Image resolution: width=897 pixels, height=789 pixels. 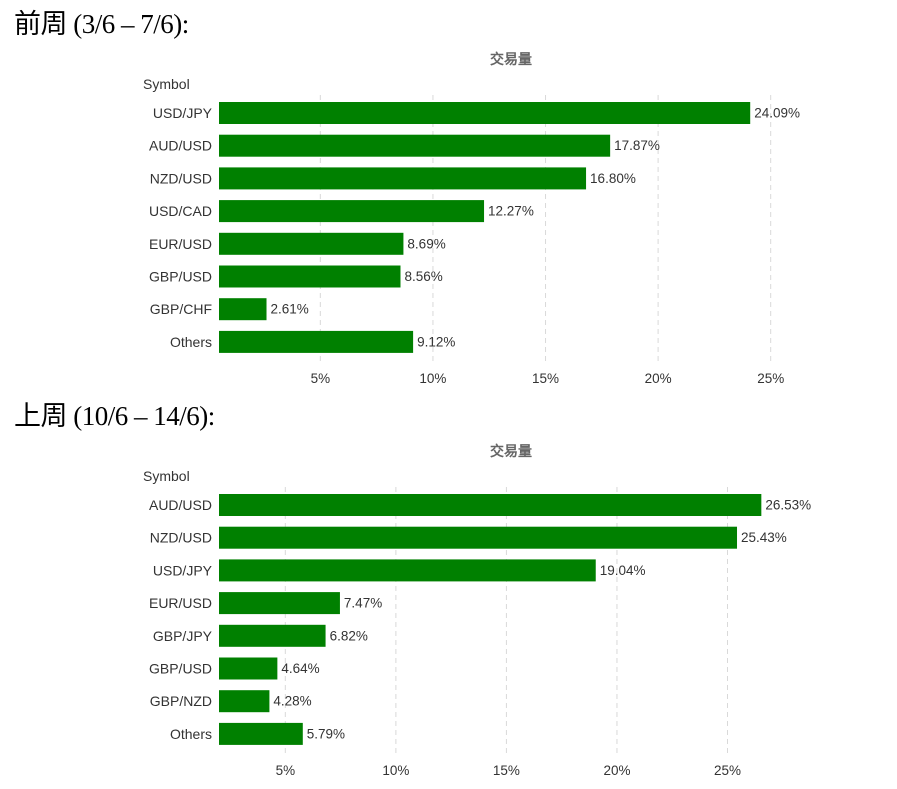 I want to click on data-label: 6.82%, so click(x=349, y=635).